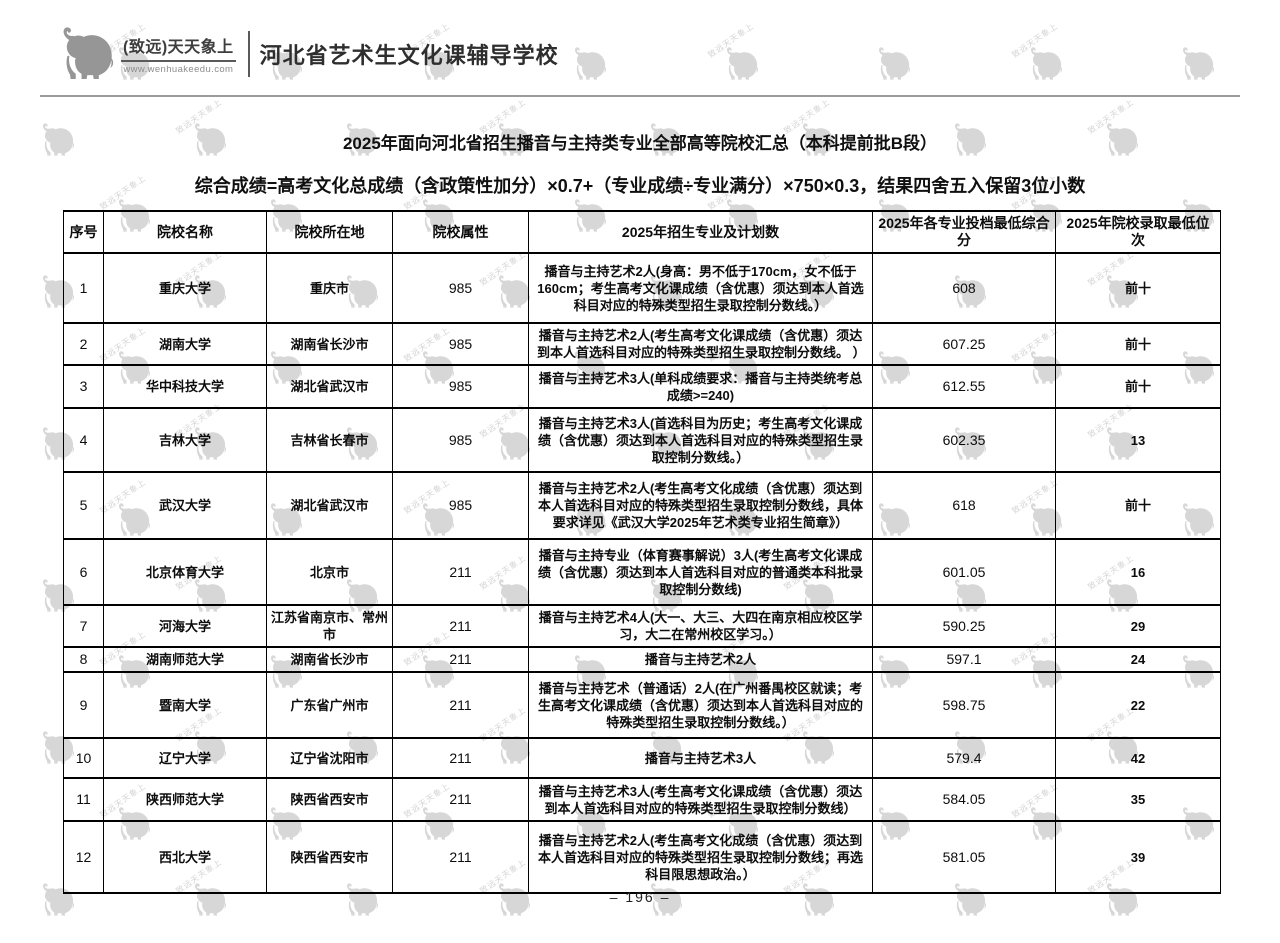 This screenshot has width=1280, height=943. I want to click on col-header-min-score: 2025年各专业投档最低综合分, so click(964, 232).